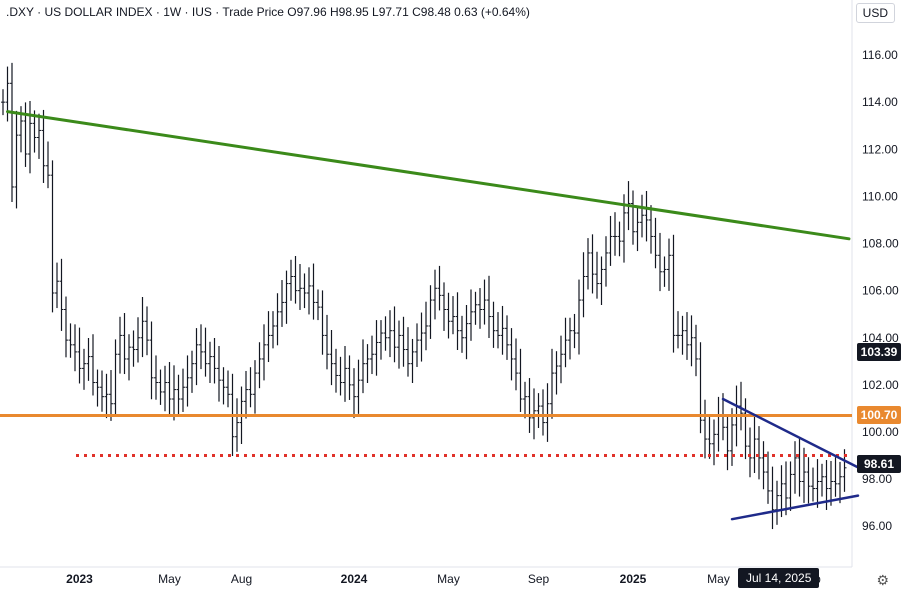 This screenshot has width=903, height=590. I want to click on price-tag-last: 103.39, so click(879, 352).